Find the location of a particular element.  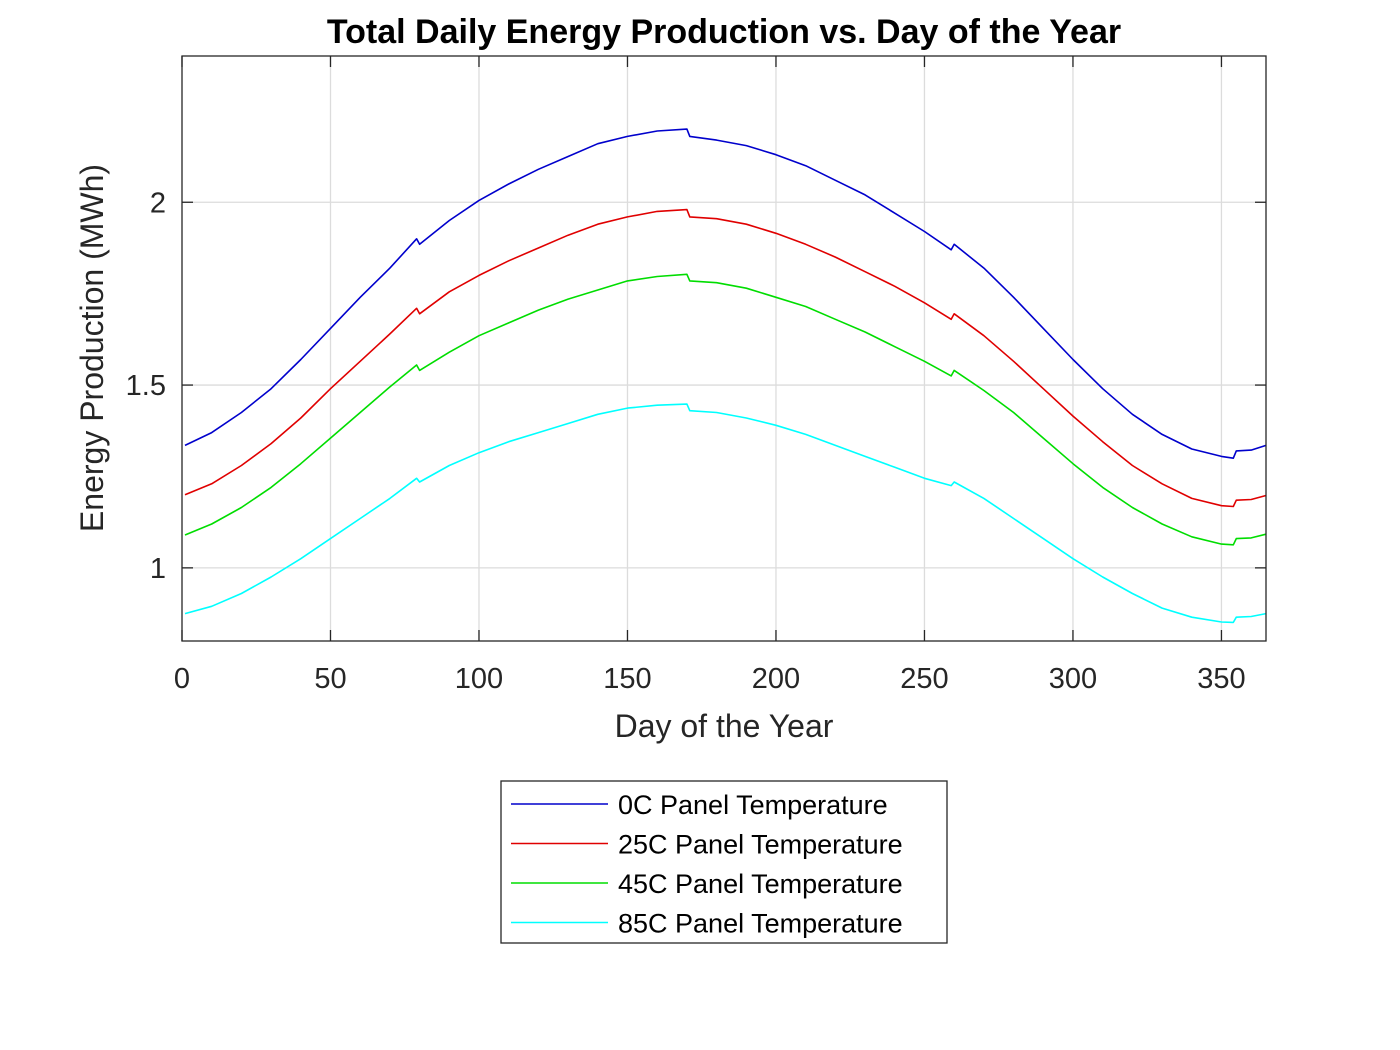

y-tick-labels: 11.52 is located at coordinates (146, 386).